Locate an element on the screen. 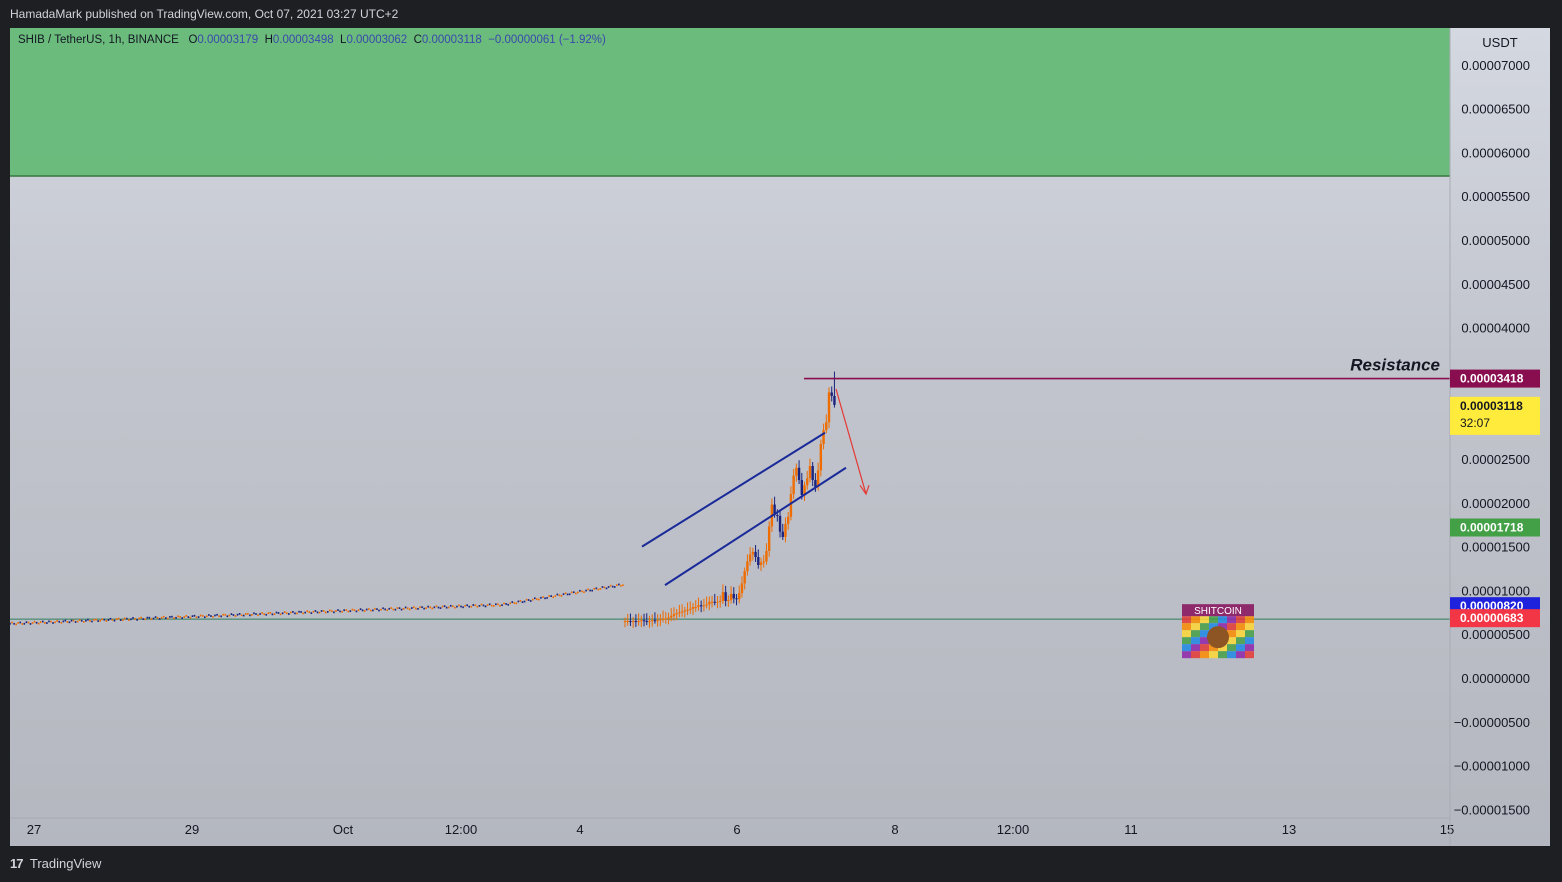 The height and width of the screenshot is (882, 1562). y-tick-label: 0.00005500 is located at coordinates (1495, 196).